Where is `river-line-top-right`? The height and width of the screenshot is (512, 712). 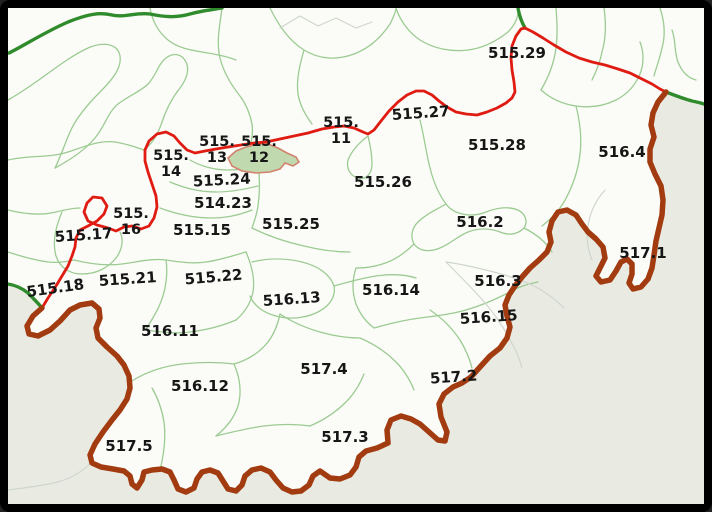 river-line-top-right is located at coordinates (685, 98).